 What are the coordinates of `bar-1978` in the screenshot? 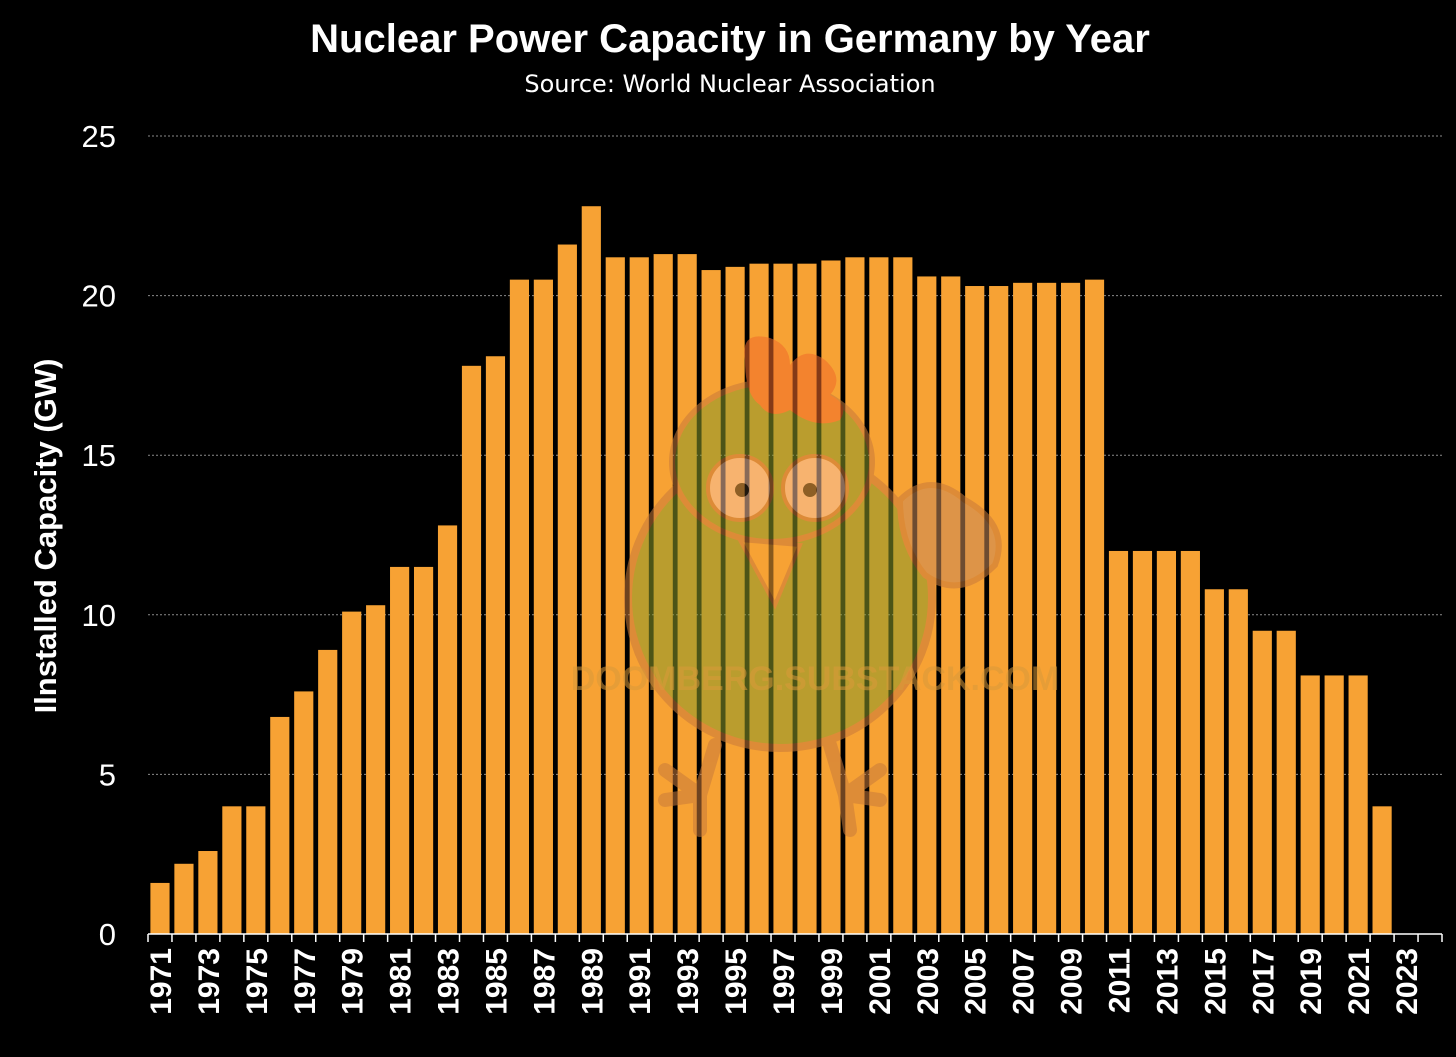 It's located at (328, 791).